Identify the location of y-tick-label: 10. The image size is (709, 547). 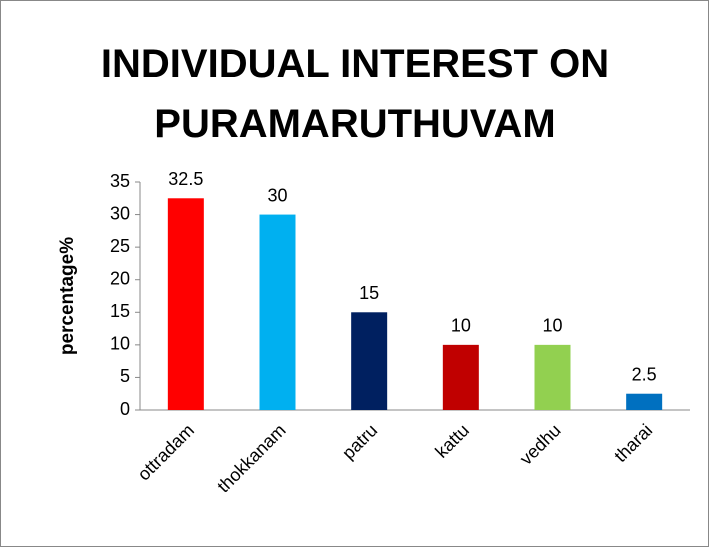
(120, 344).